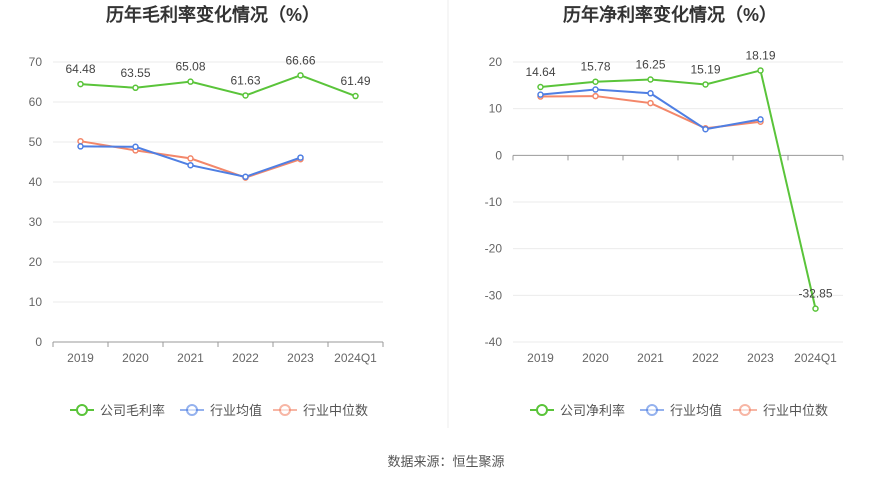 Image resolution: width=893 pixels, height=481 pixels. I want to click on y-tick-label: 30, so click(36, 222).